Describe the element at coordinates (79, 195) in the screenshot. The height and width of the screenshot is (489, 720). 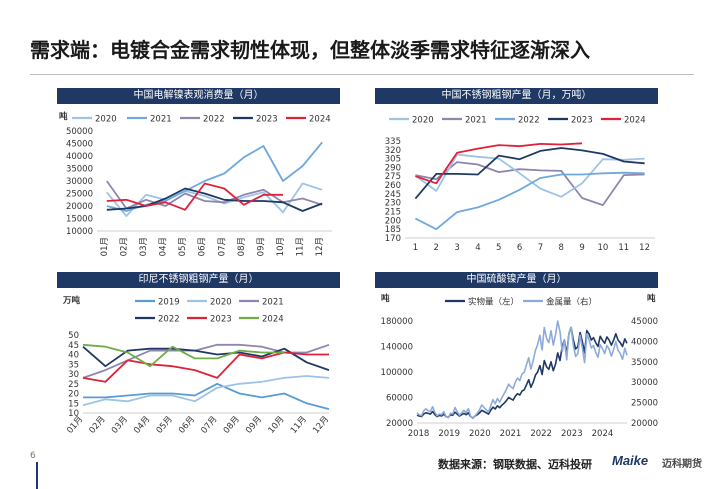
I see `y-tick-label: 25000` at that location.